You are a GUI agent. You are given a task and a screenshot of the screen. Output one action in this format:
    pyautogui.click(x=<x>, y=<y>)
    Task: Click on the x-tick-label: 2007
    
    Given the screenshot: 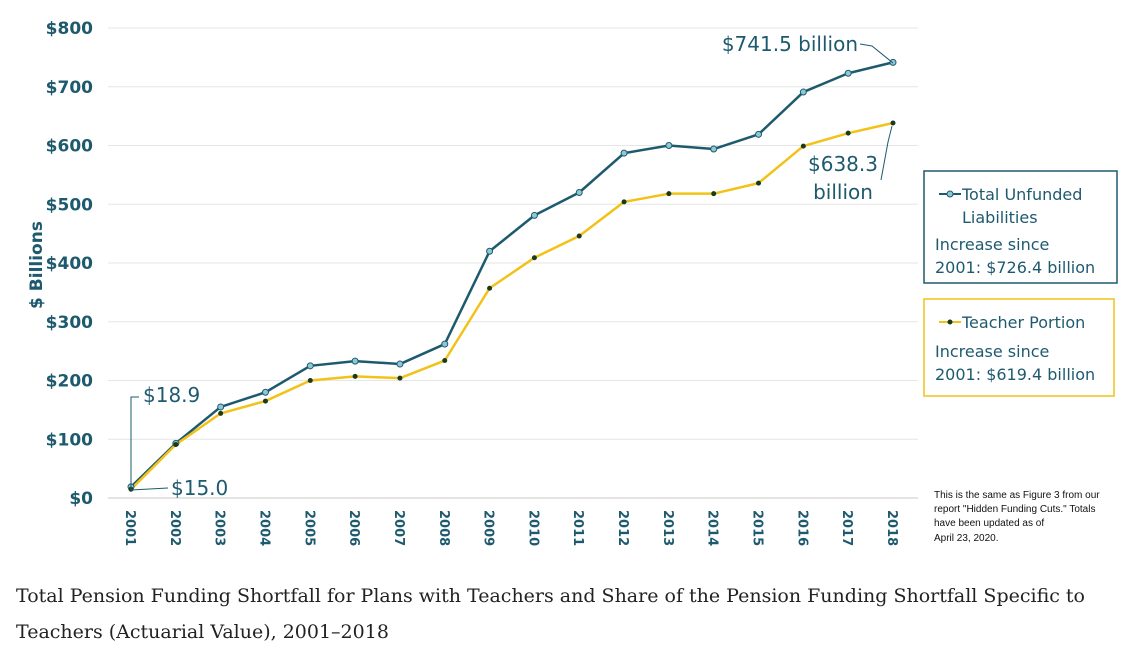 What is the action you would take?
    pyautogui.click(x=398, y=528)
    